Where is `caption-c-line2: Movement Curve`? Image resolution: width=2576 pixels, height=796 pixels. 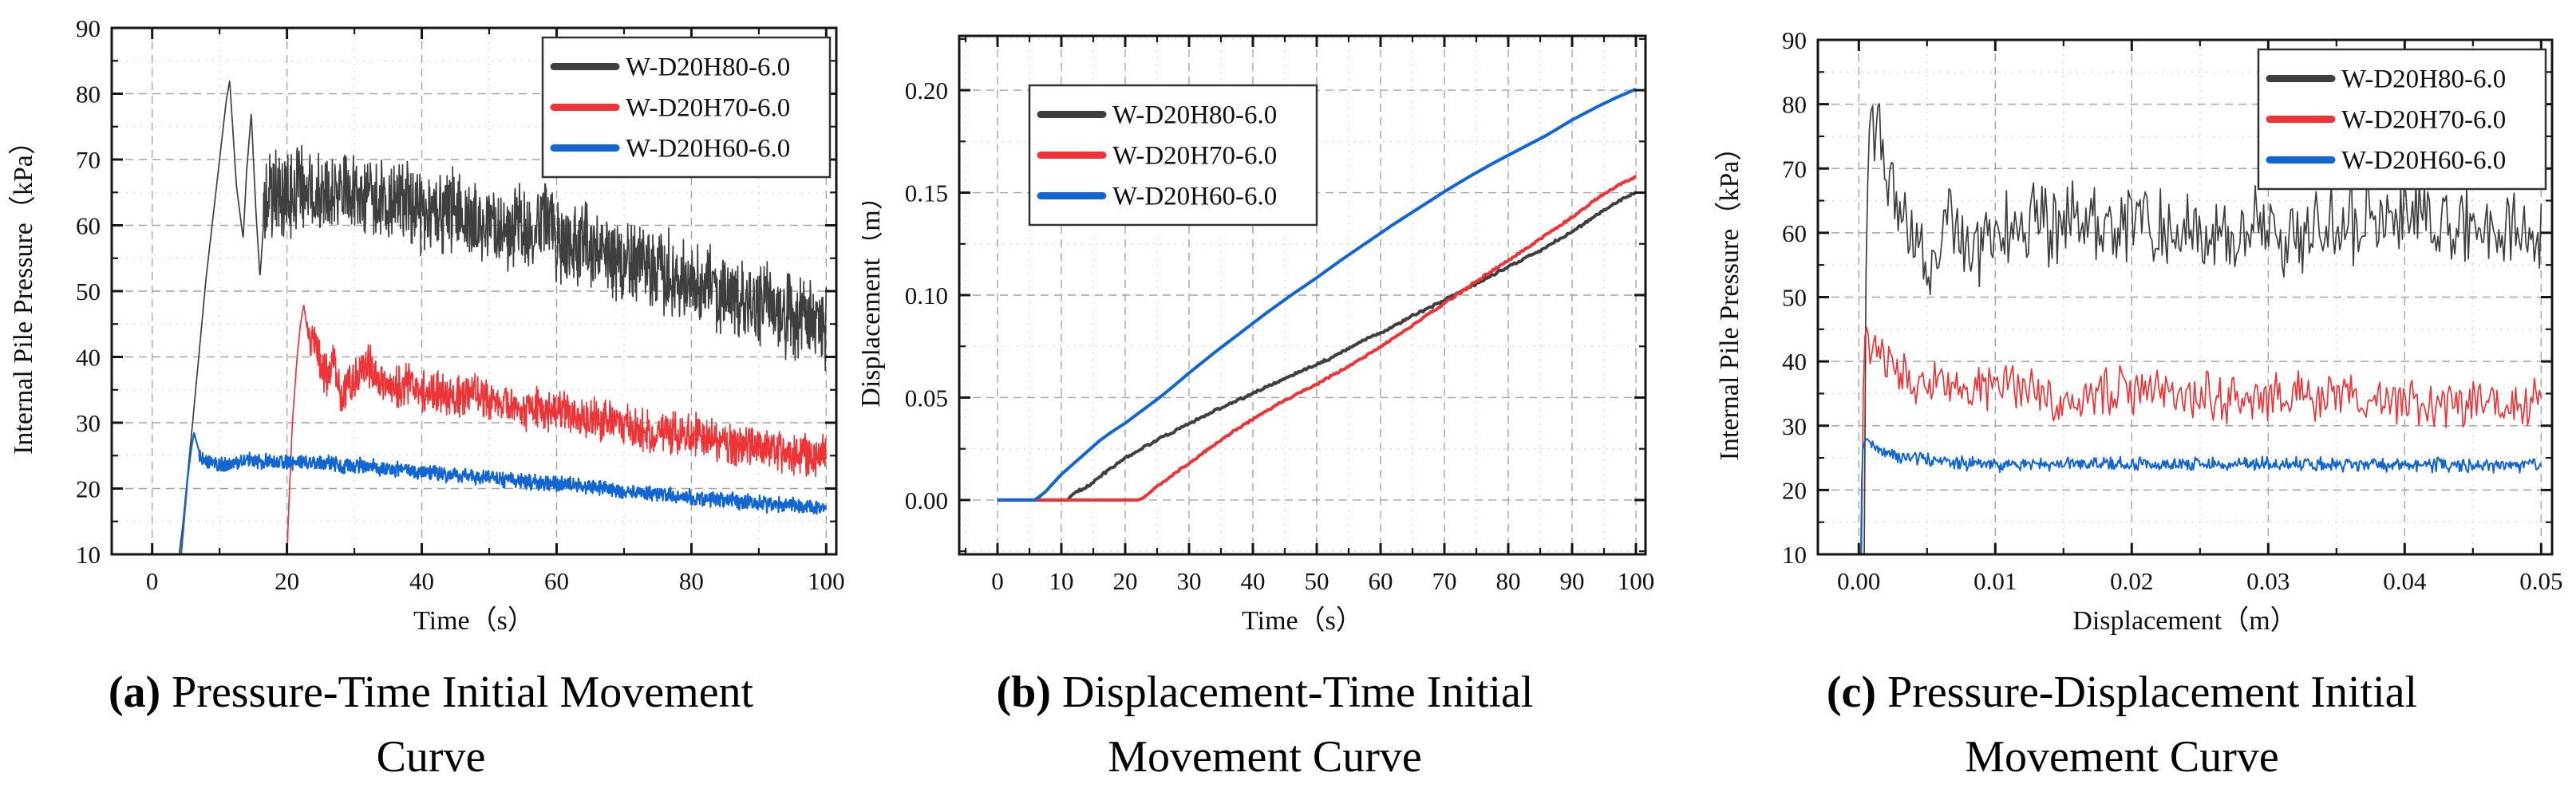
caption-c-line2: Movement Curve is located at coordinates (2122, 757).